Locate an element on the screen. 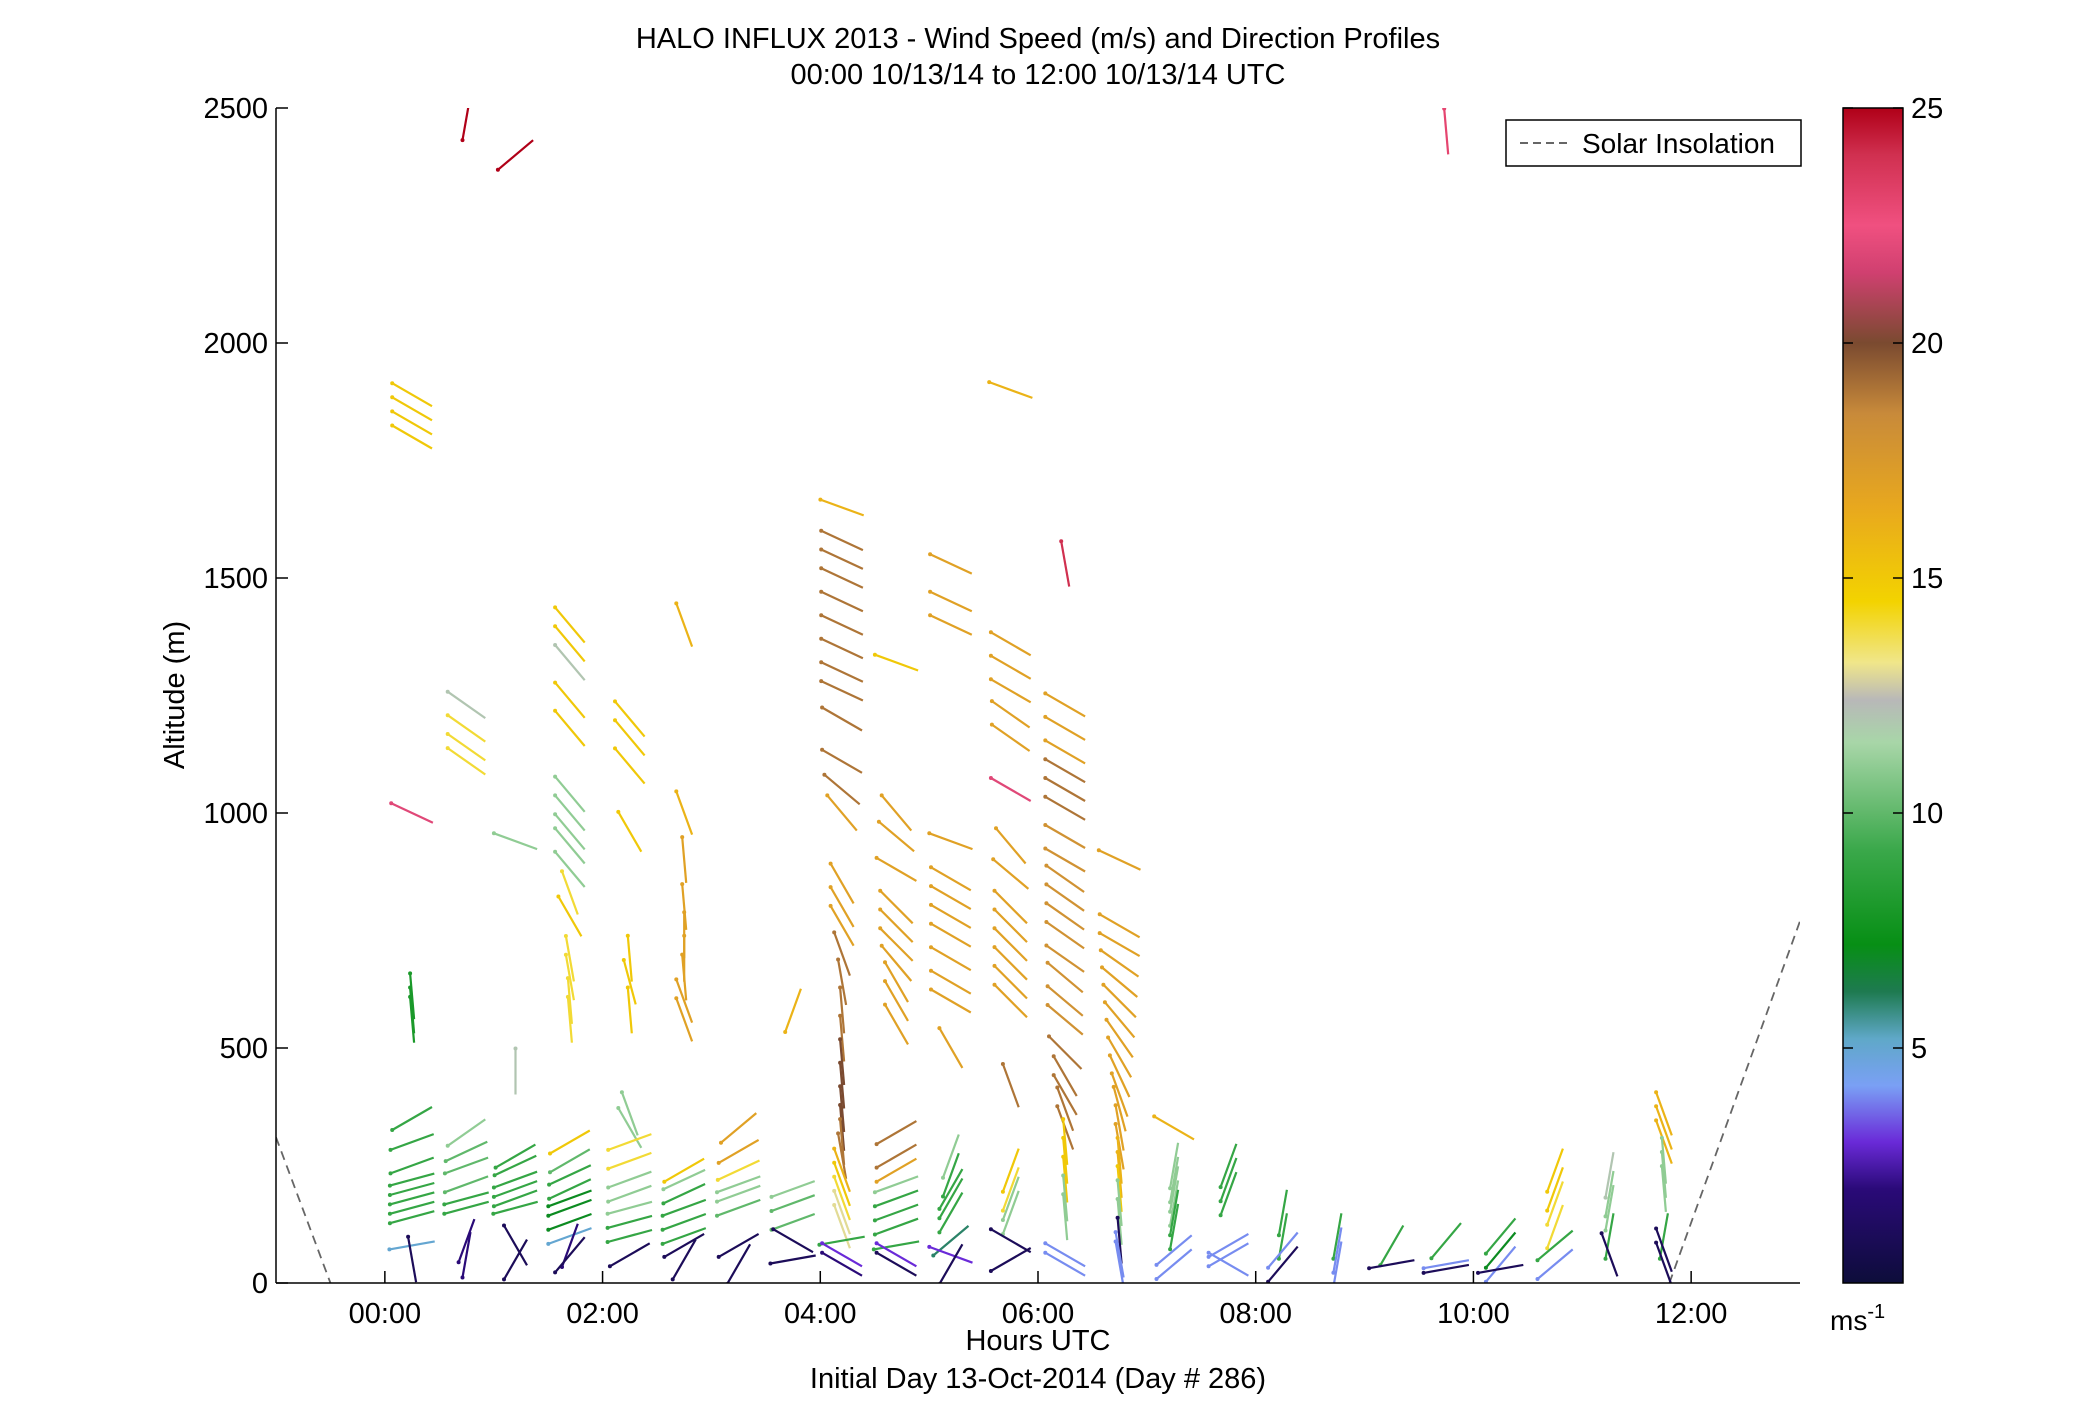 The image size is (2098, 1425). x-tick-label: 02:00 is located at coordinates (602, 1314).